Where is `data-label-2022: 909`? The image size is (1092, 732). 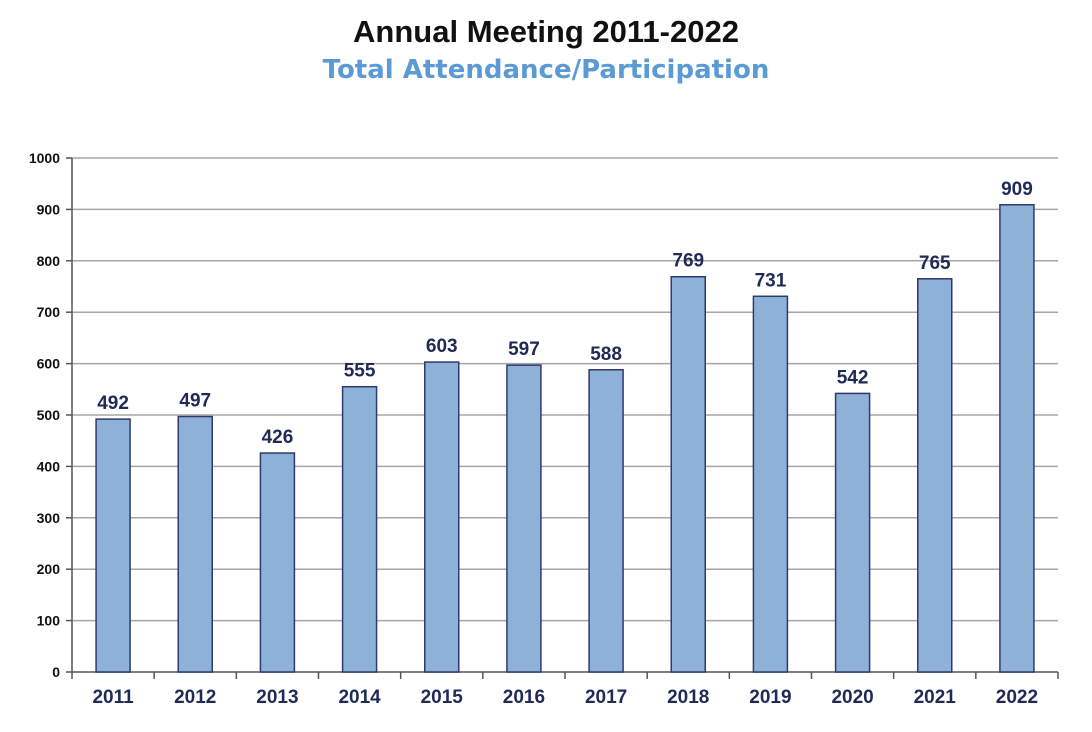
data-label-2022: 909 is located at coordinates (1017, 189).